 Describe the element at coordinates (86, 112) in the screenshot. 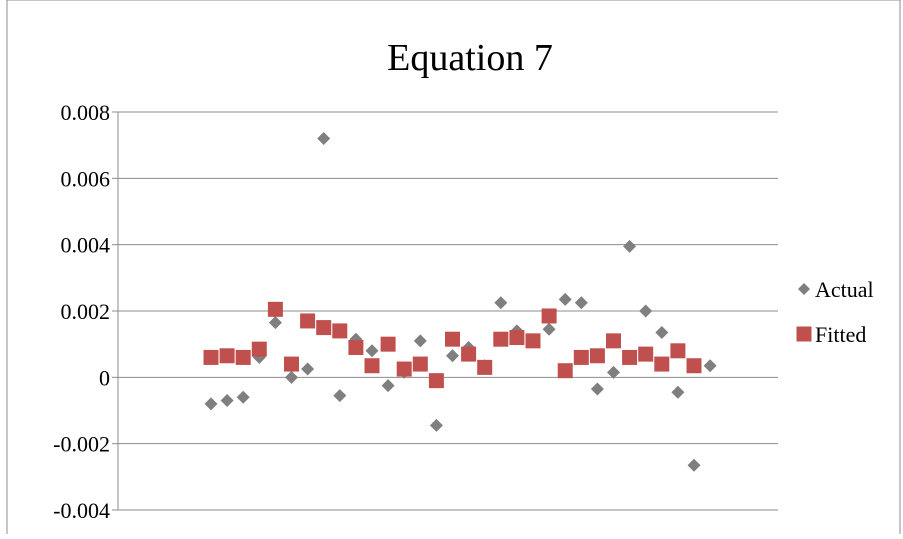

I see `y-tick-label: 0.008` at that location.